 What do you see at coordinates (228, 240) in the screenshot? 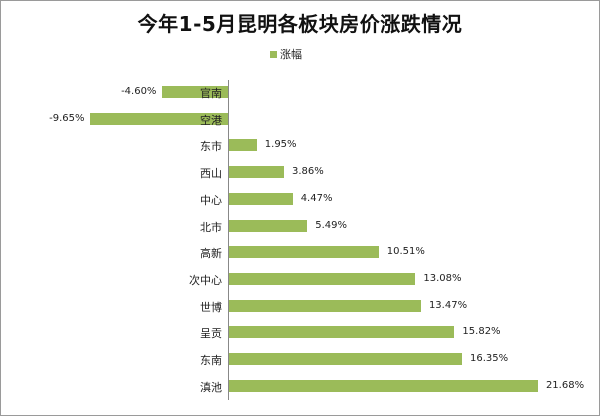
I see `category-axis` at bounding box center [228, 240].